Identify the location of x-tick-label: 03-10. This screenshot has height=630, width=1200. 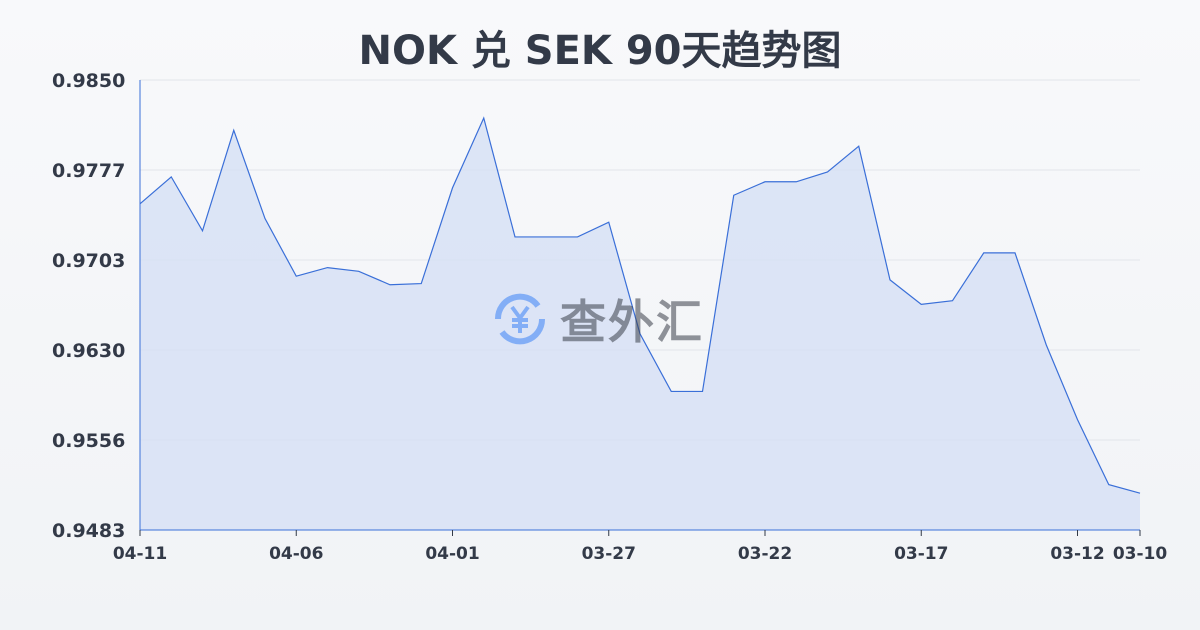
(1140, 554).